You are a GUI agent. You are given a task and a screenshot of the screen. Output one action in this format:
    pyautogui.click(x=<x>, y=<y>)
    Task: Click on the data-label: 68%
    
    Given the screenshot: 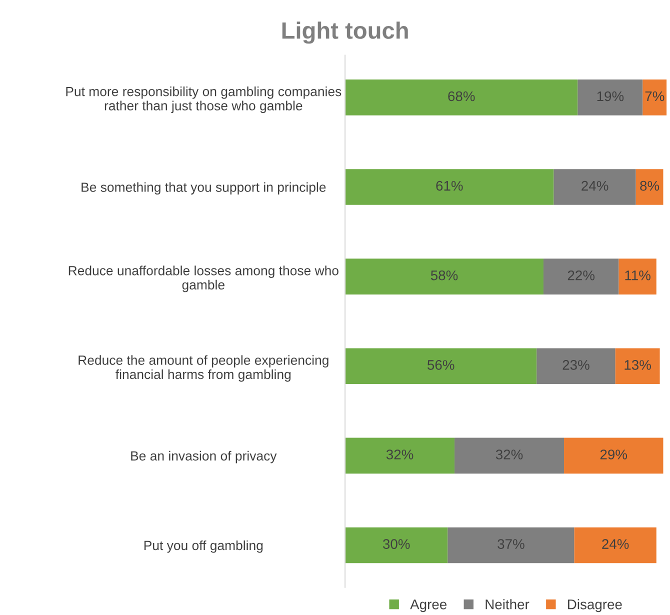 What is the action you would take?
    pyautogui.click(x=461, y=96)
    